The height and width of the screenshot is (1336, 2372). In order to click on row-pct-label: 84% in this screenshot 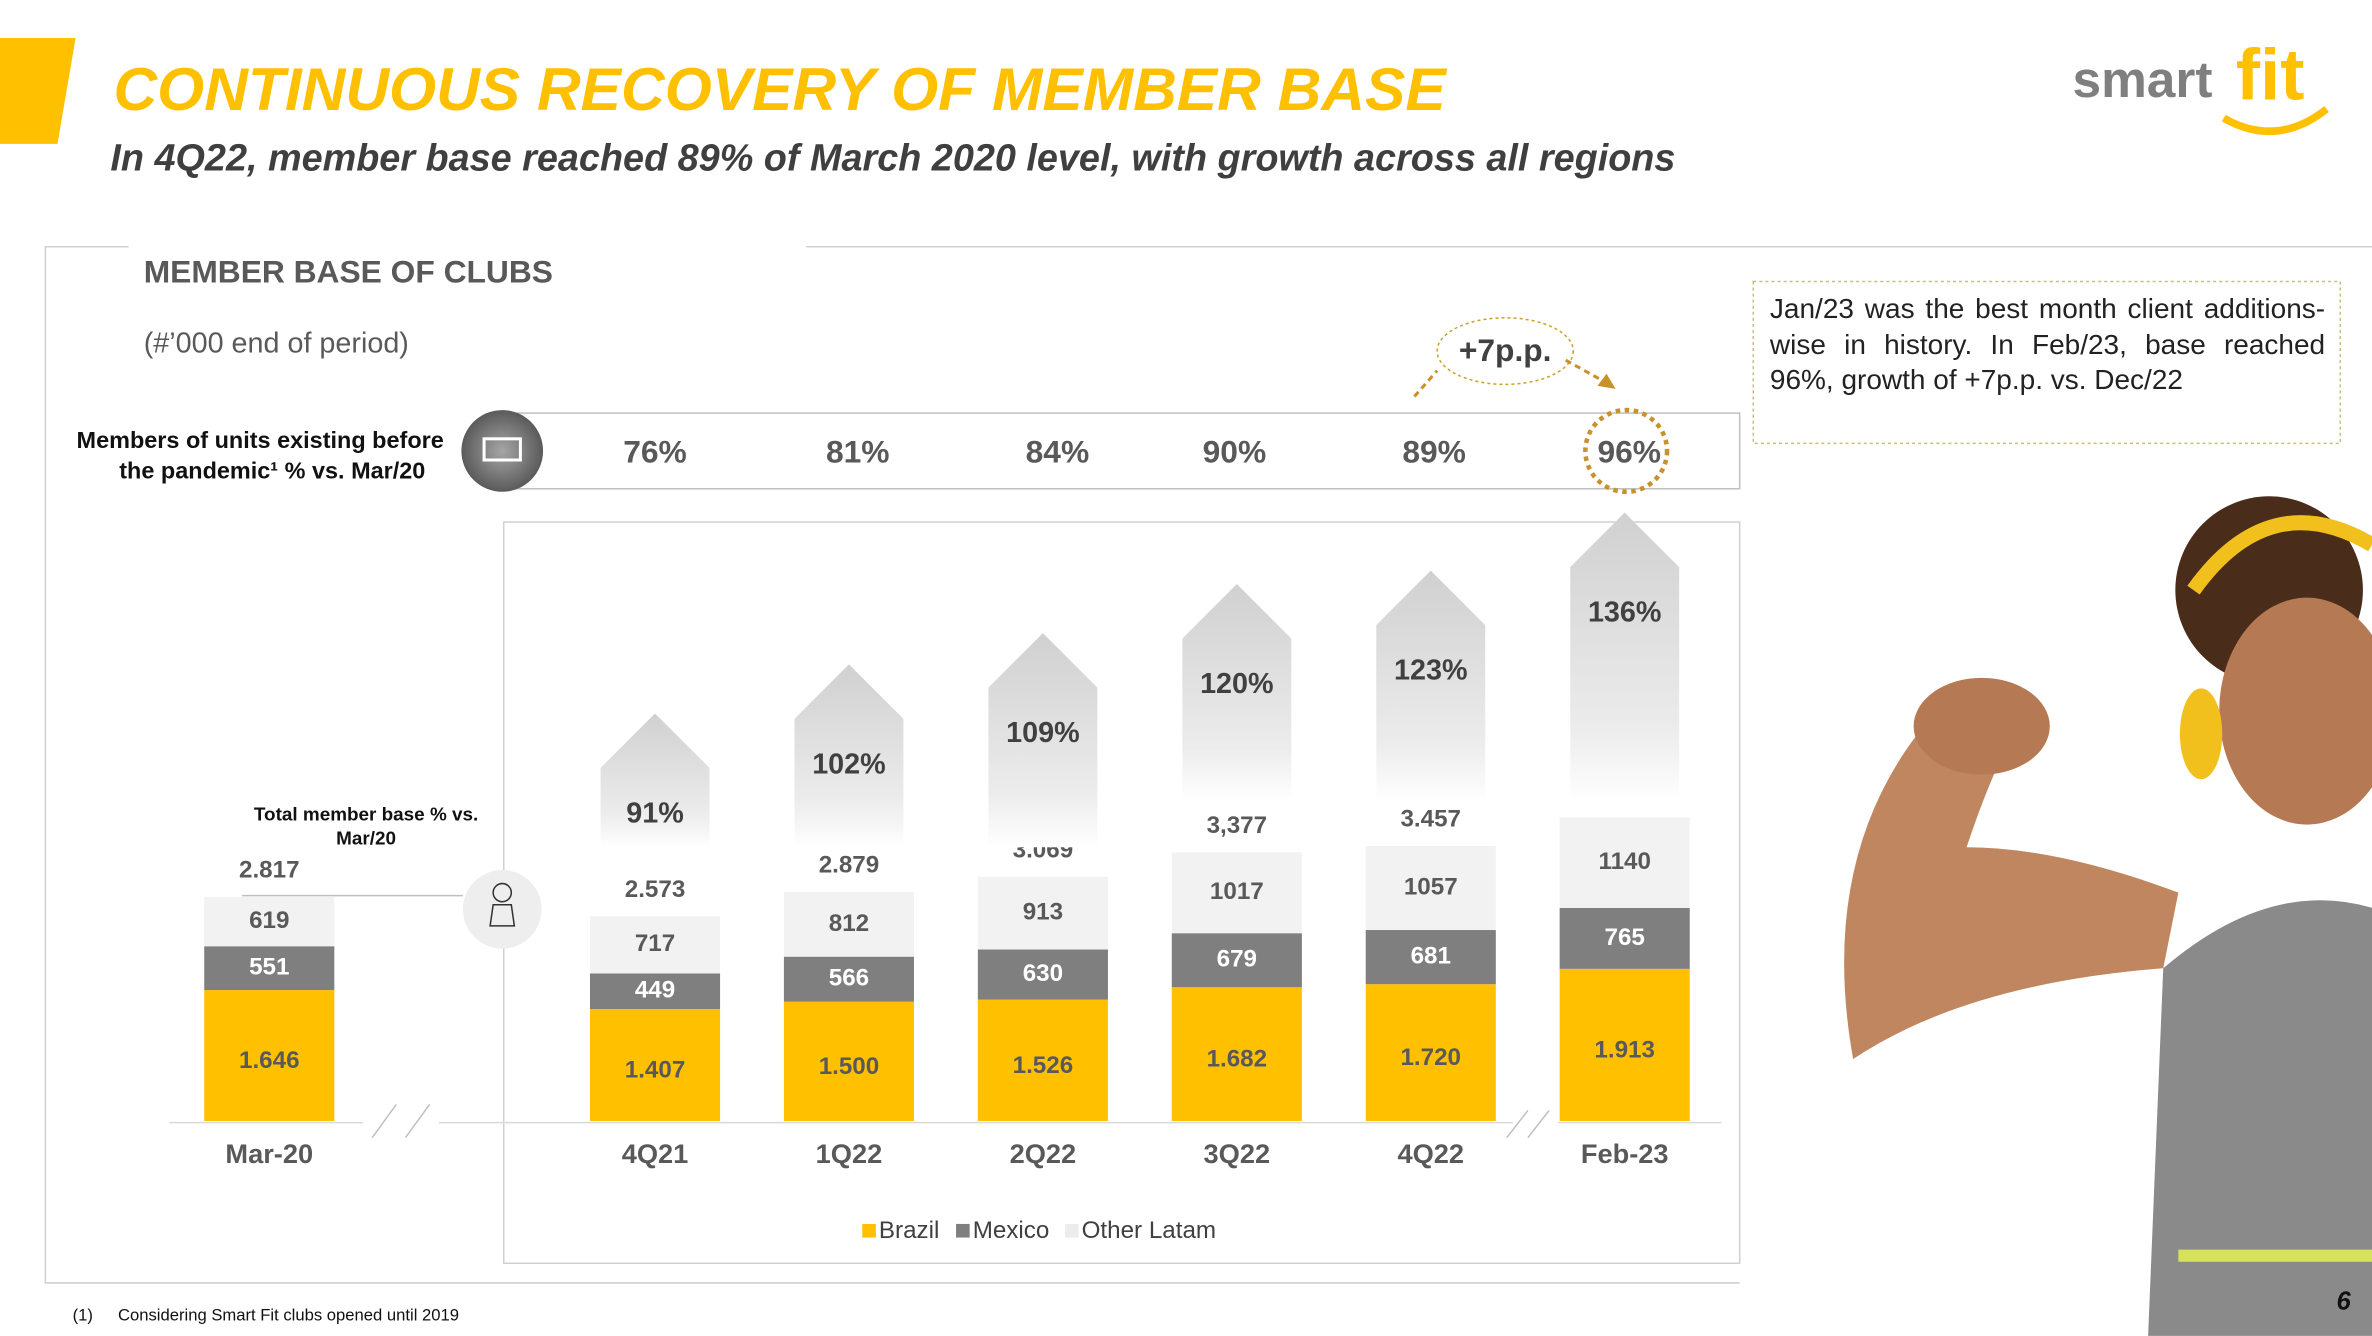, I will do `click(1058, 451)`.